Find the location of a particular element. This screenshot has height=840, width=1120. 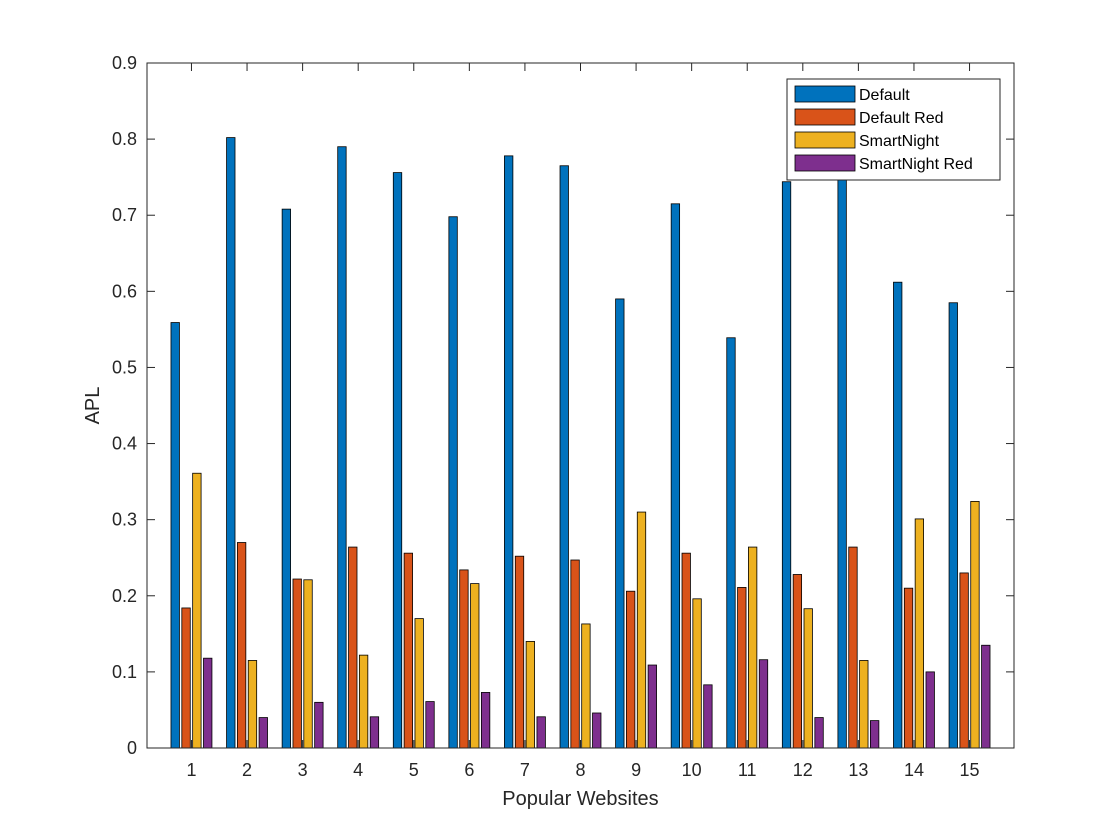

x-tick-label: 10 is located at coordinates (692, 770).